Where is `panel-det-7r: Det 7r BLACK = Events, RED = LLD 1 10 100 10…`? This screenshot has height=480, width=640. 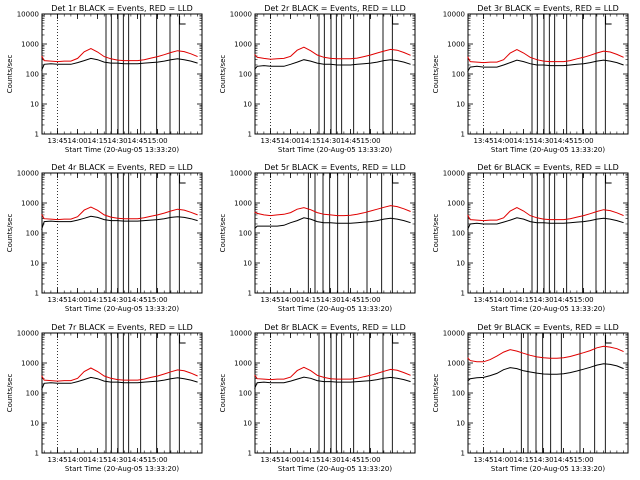
panel-det-7r: Det 7r BLACK = Events, RED = LLD 1 10 100 10… is located at coordinates (104, 398).